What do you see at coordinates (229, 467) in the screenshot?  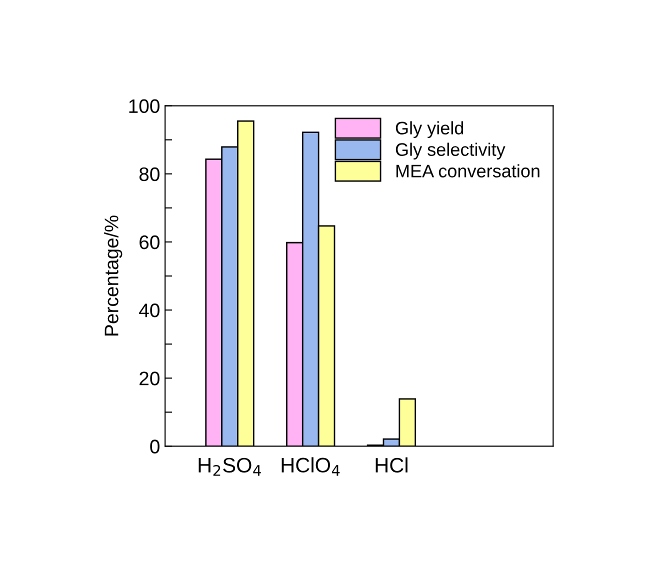 I see `x-tick-label: H$_{2}$SO$_{4}$` at bounding box center [229, 467].